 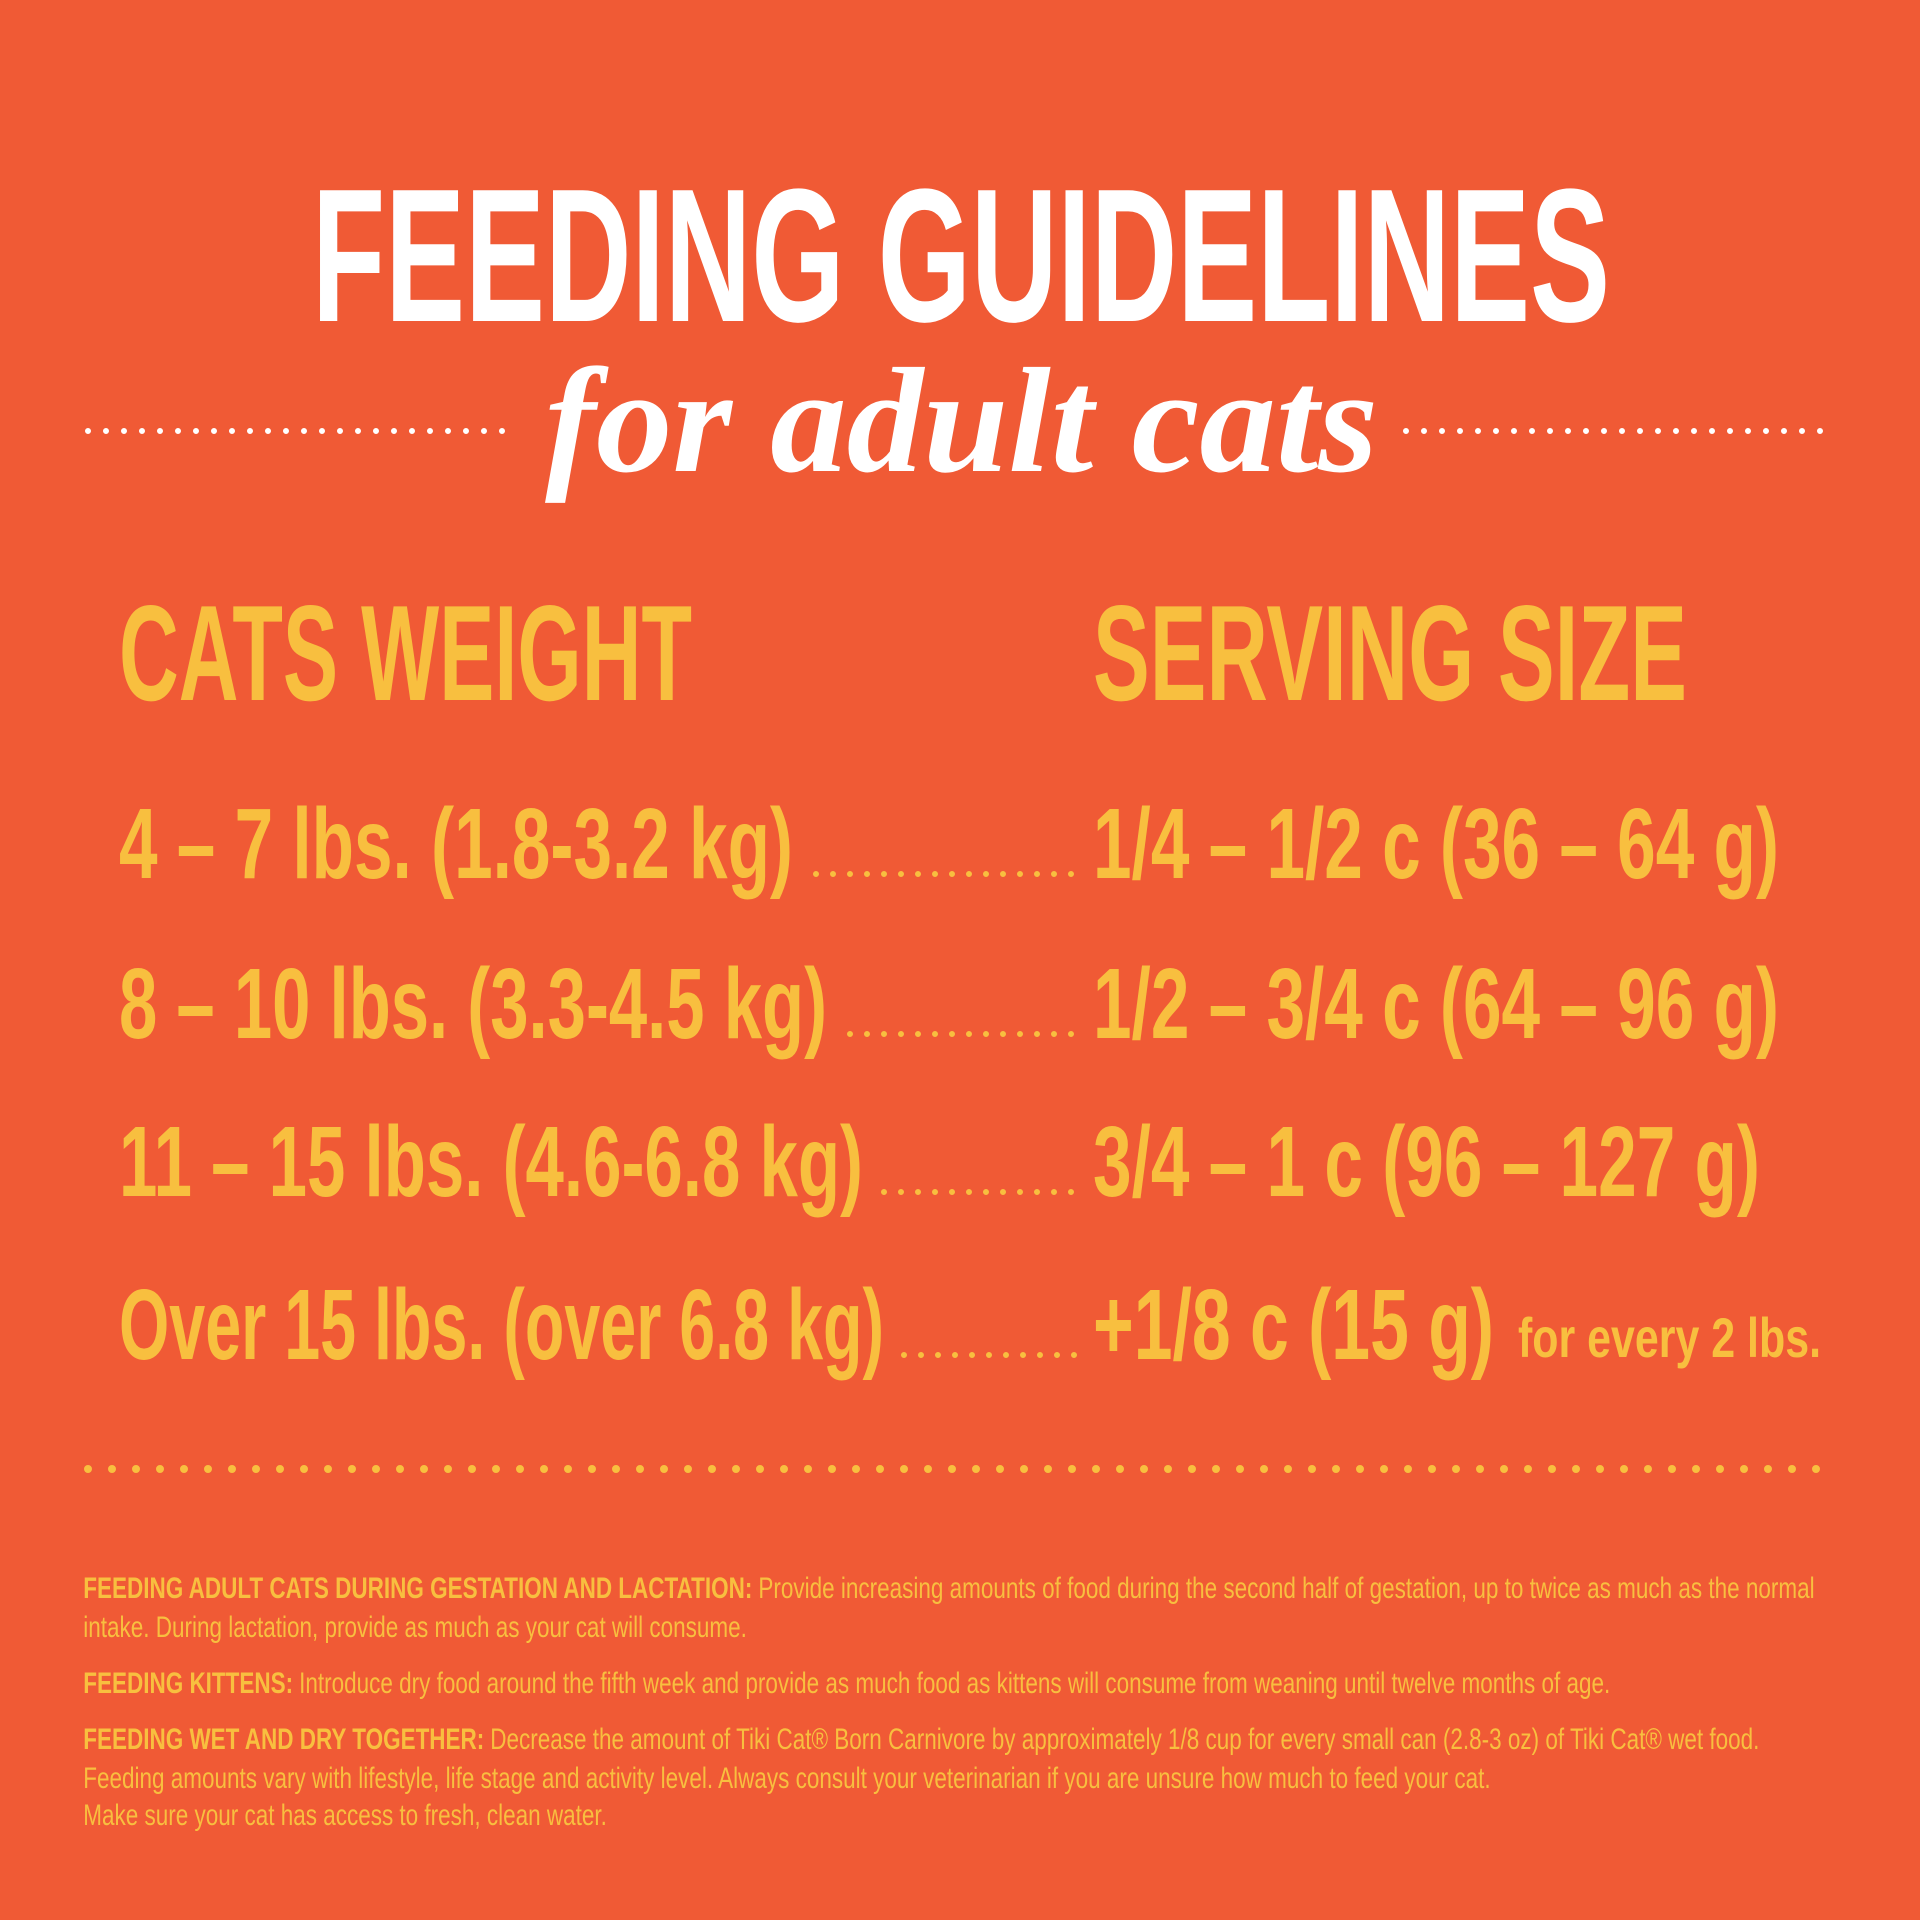 I want to click on weight: 11 – 15 lbs. (4.6-6.8 kg), so click(x=491, y=1162).